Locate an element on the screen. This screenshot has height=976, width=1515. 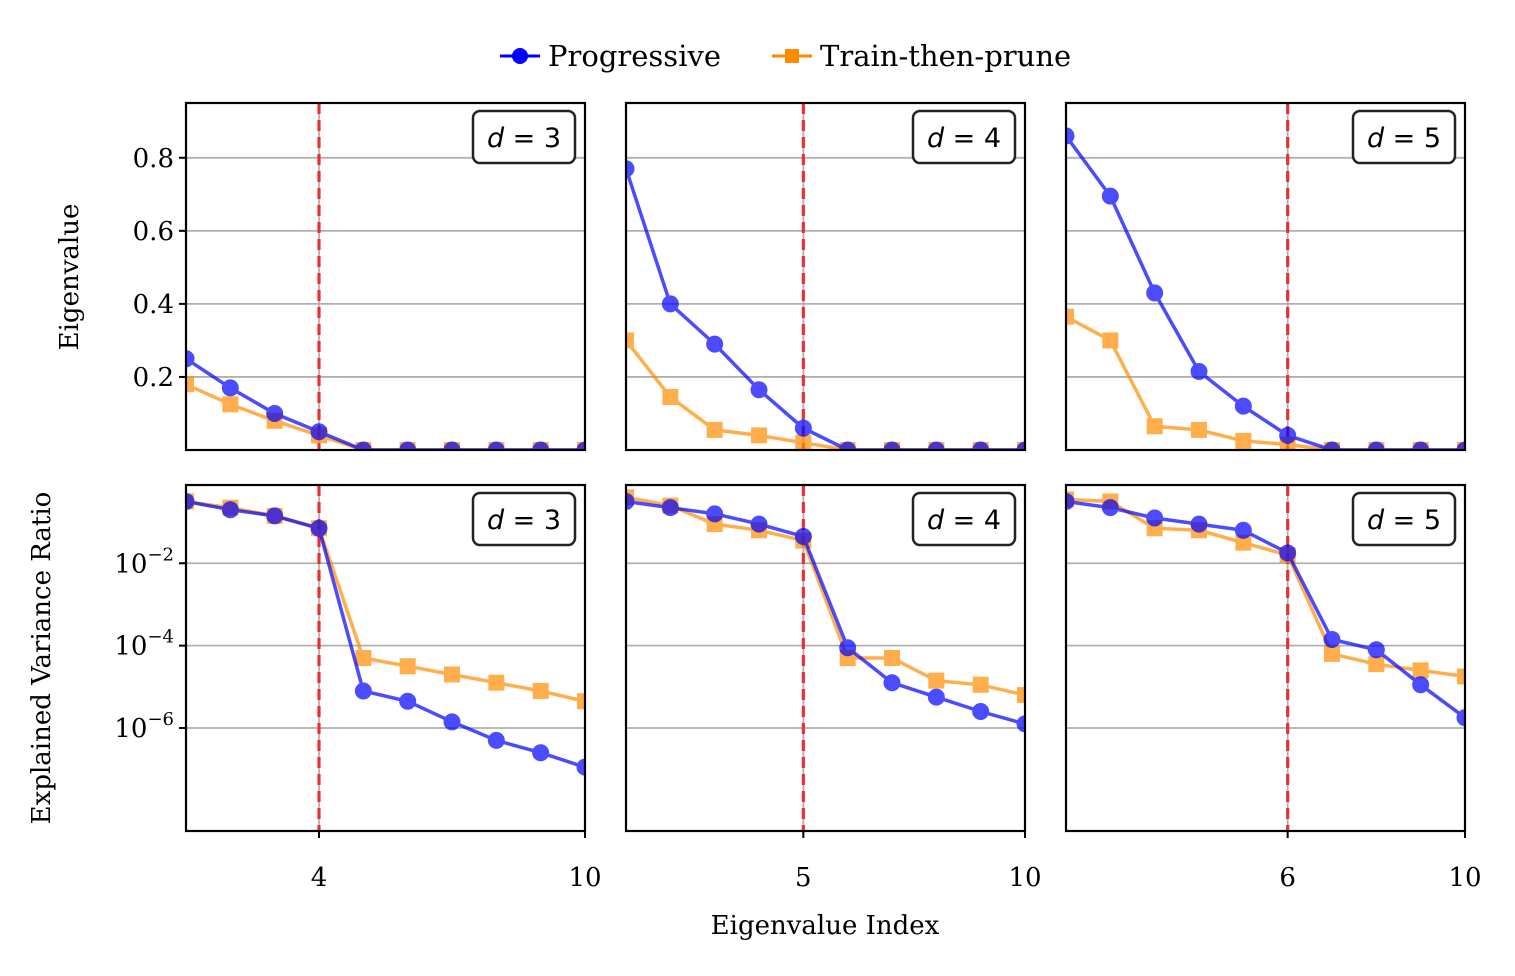
panel-variance-ratio-d5-label-box is located at coordinates (1404, 519).